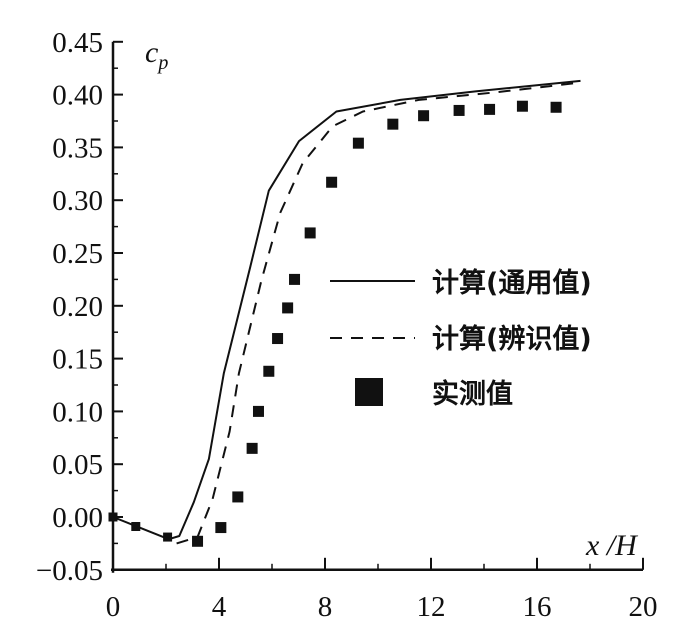 This screenshot has height=639, width=687. I want to click on y-tick-label: 0.25, so click(77, 254).